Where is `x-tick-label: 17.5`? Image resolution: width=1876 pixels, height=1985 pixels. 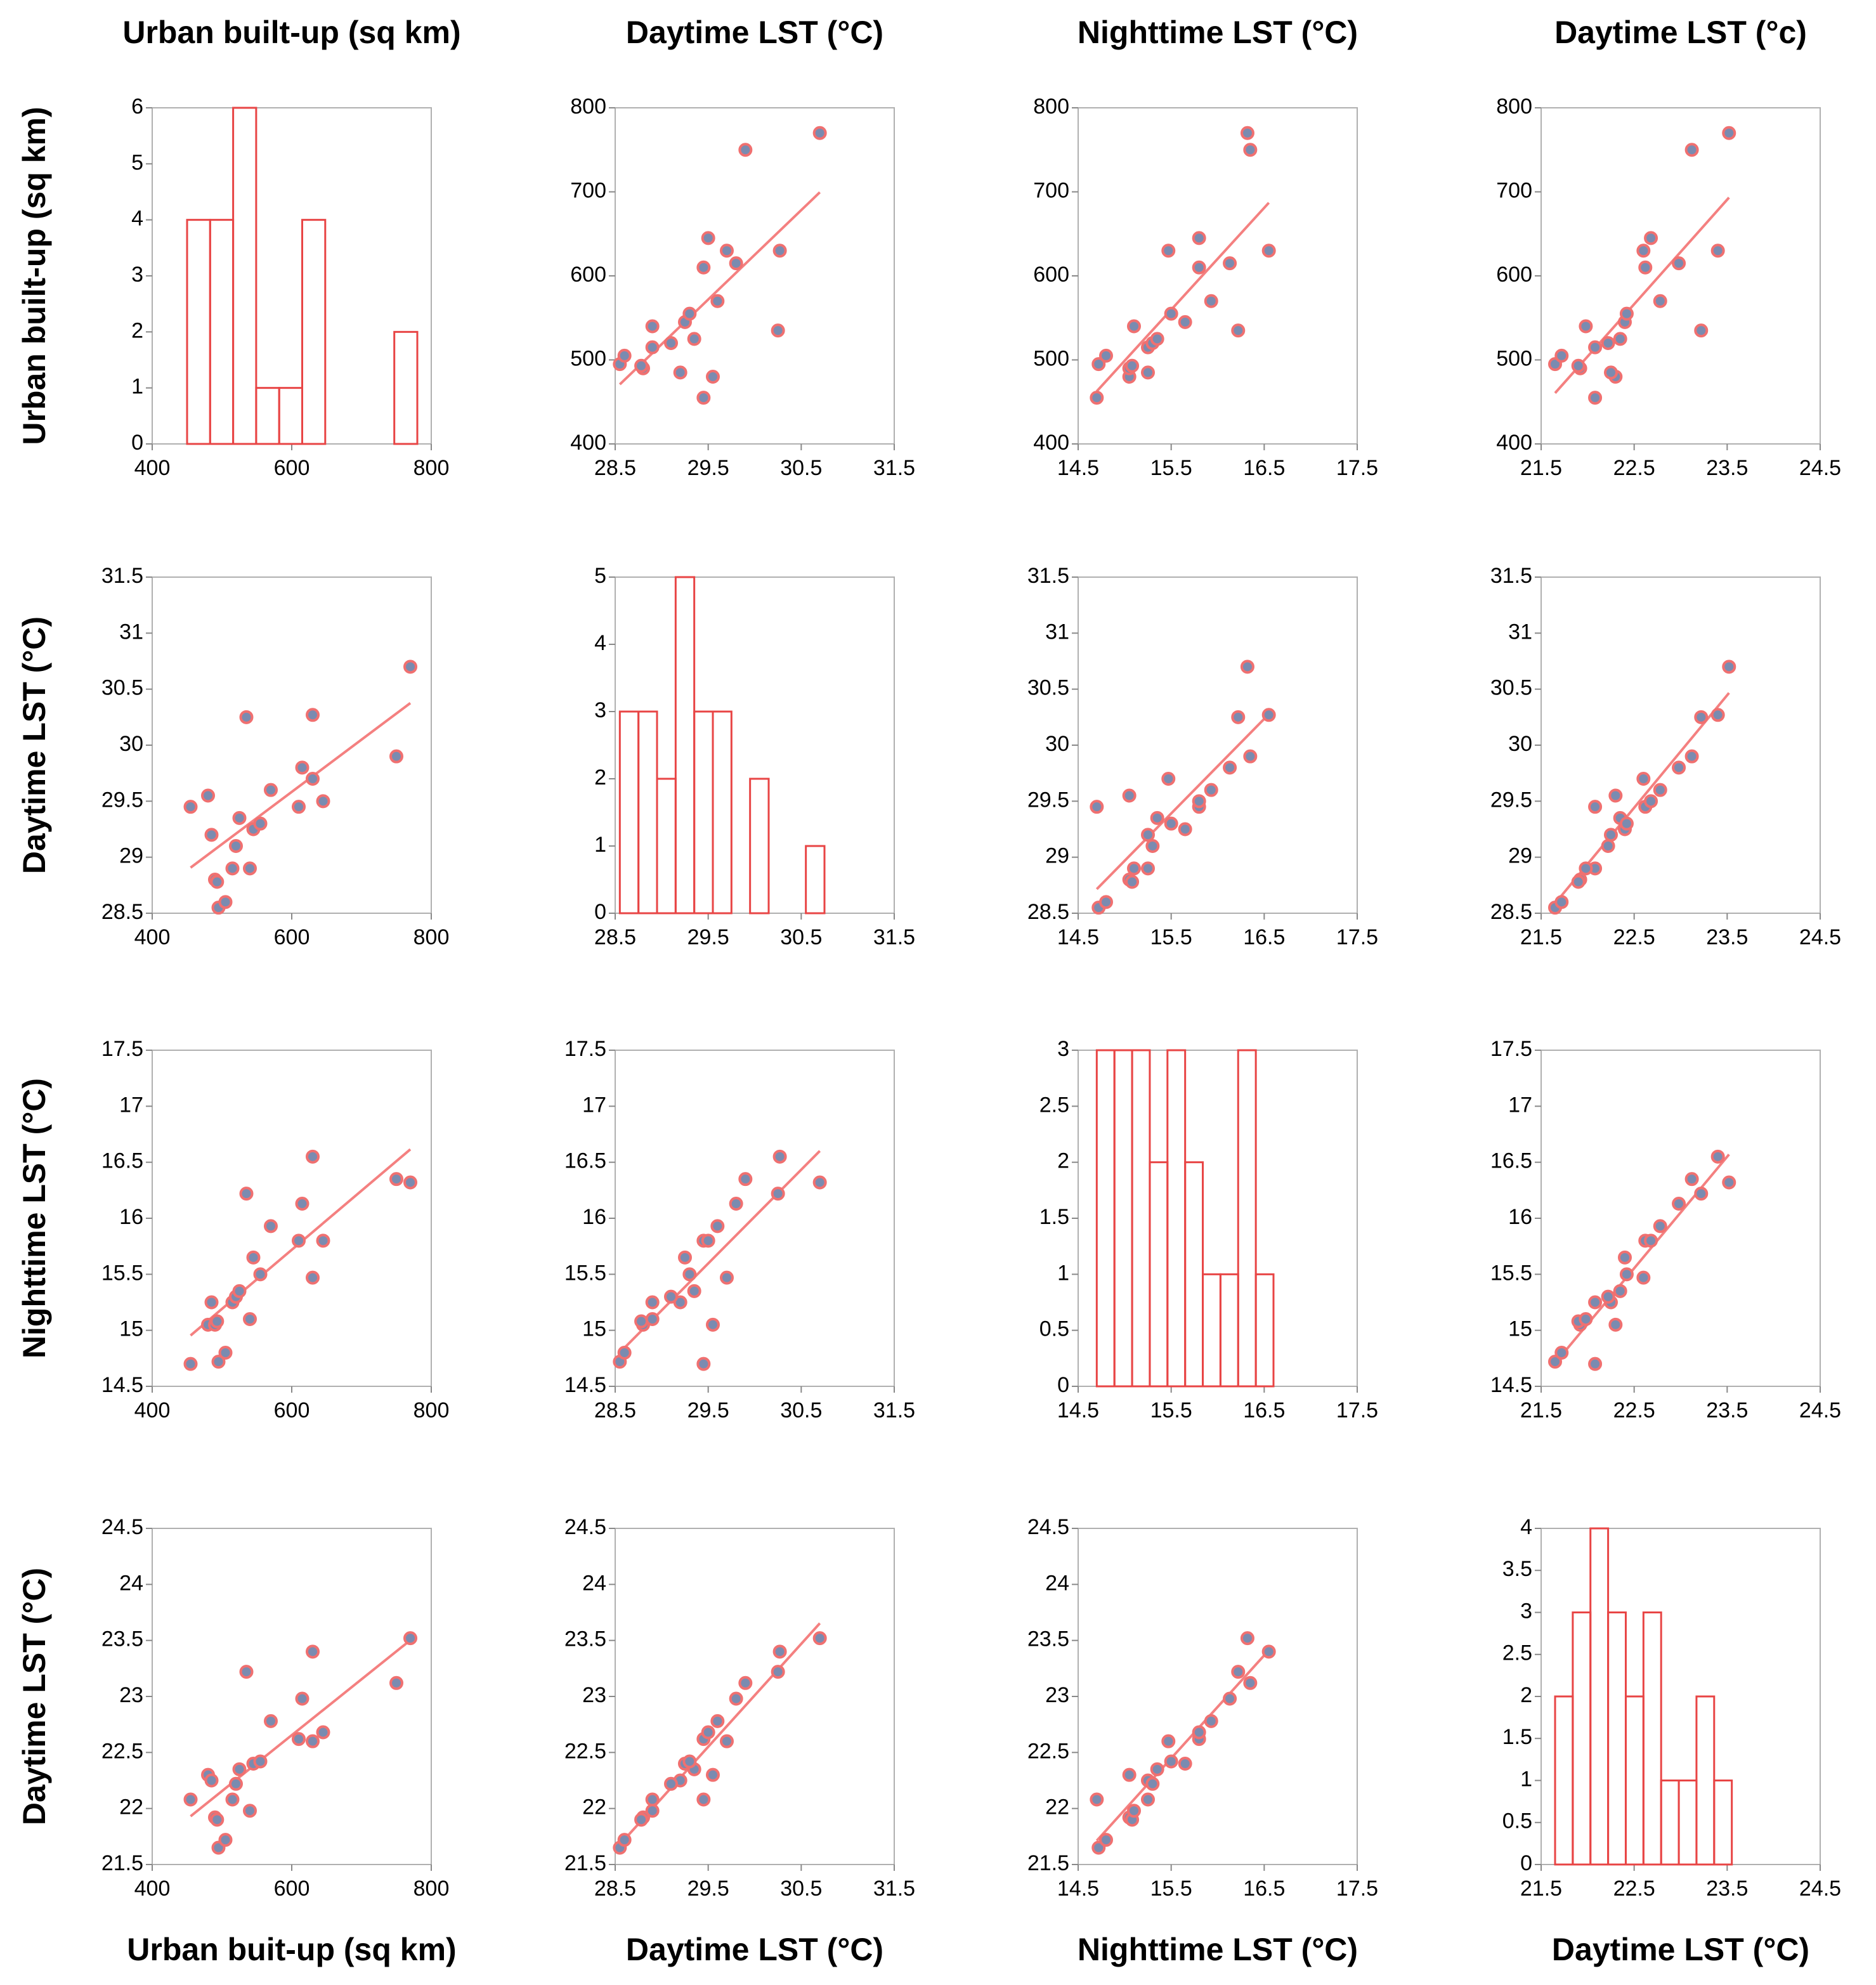
x-tick-label: 17.5 is located at coordinates (1357, 1889).